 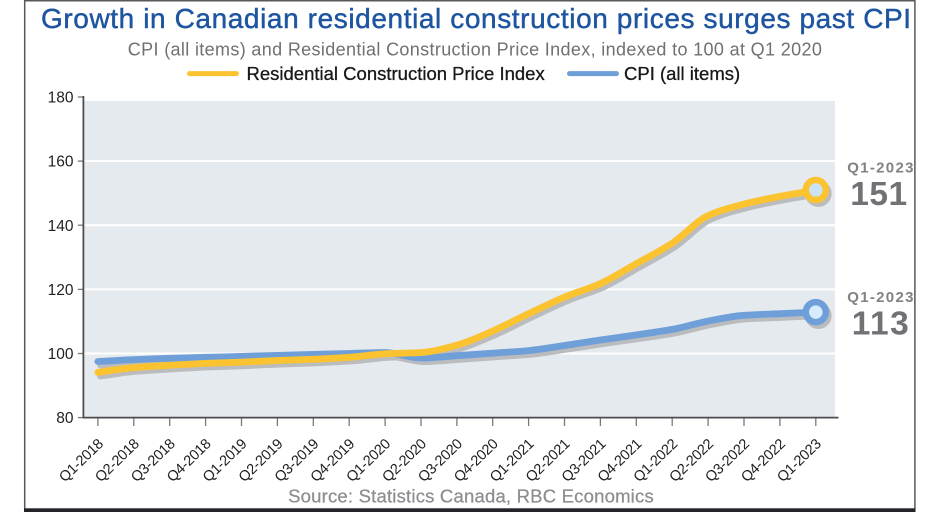 What do you see at coordinates (61, 98) in the screenshot?
I see `svg-text: 180` at bounding box center [61, 98].